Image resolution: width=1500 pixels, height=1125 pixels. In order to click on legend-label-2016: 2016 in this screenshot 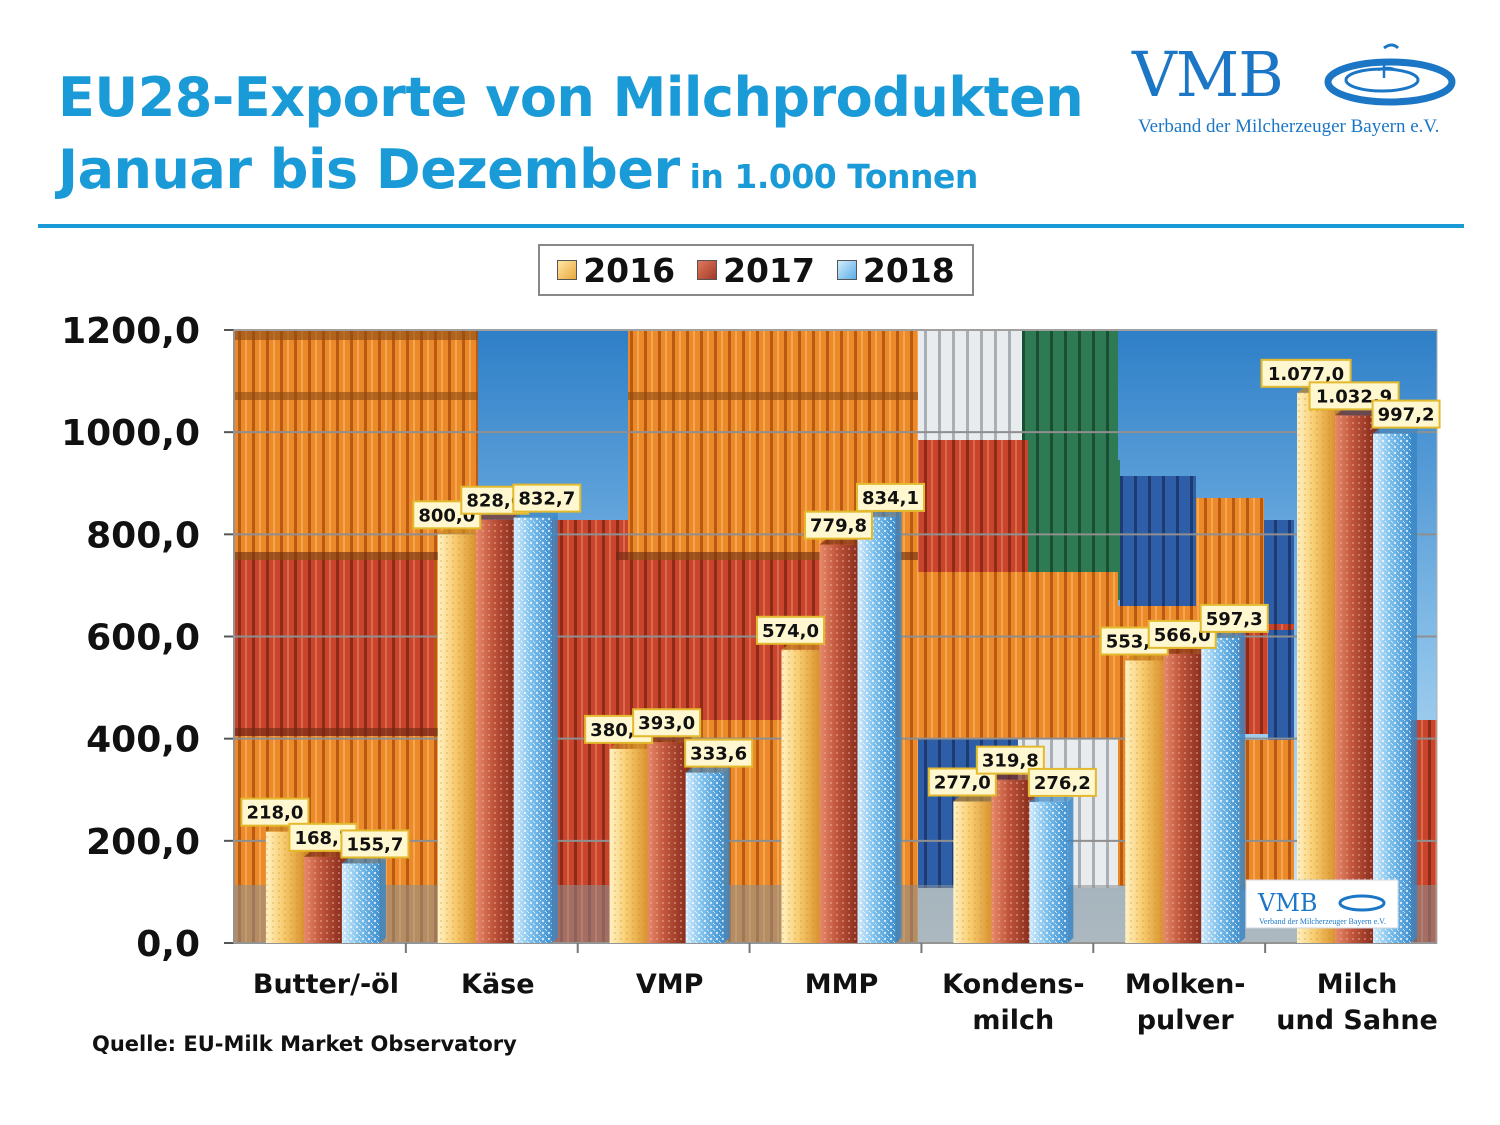, I will do `click(629, 270)`.